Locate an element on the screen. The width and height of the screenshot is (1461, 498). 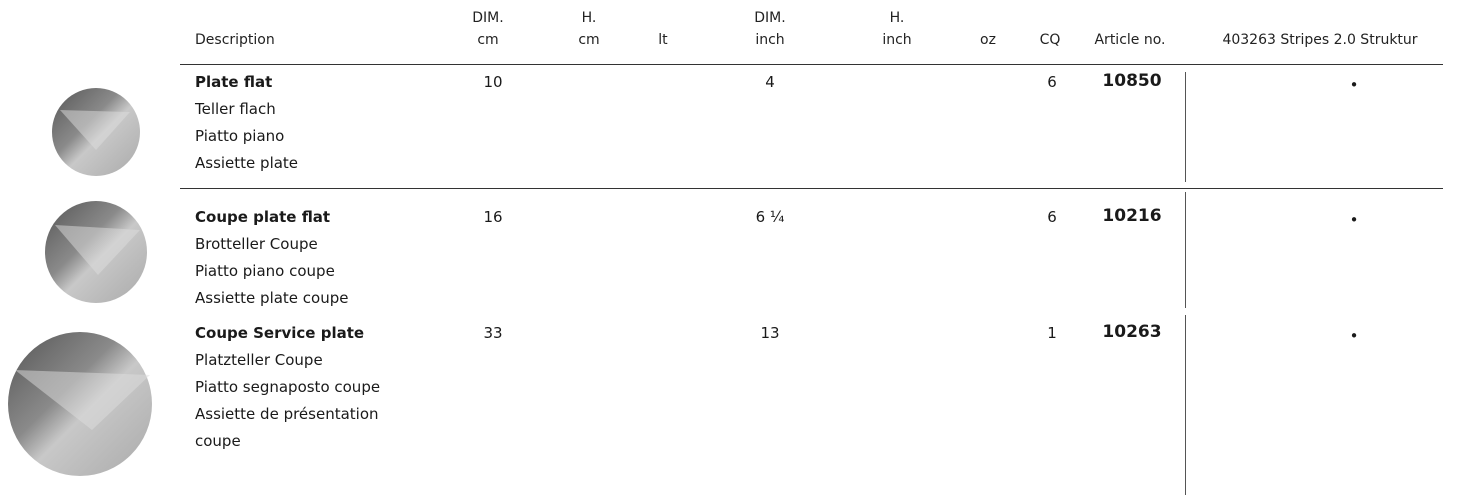
description-line: Teller flach is located at coordinates (235, 109).